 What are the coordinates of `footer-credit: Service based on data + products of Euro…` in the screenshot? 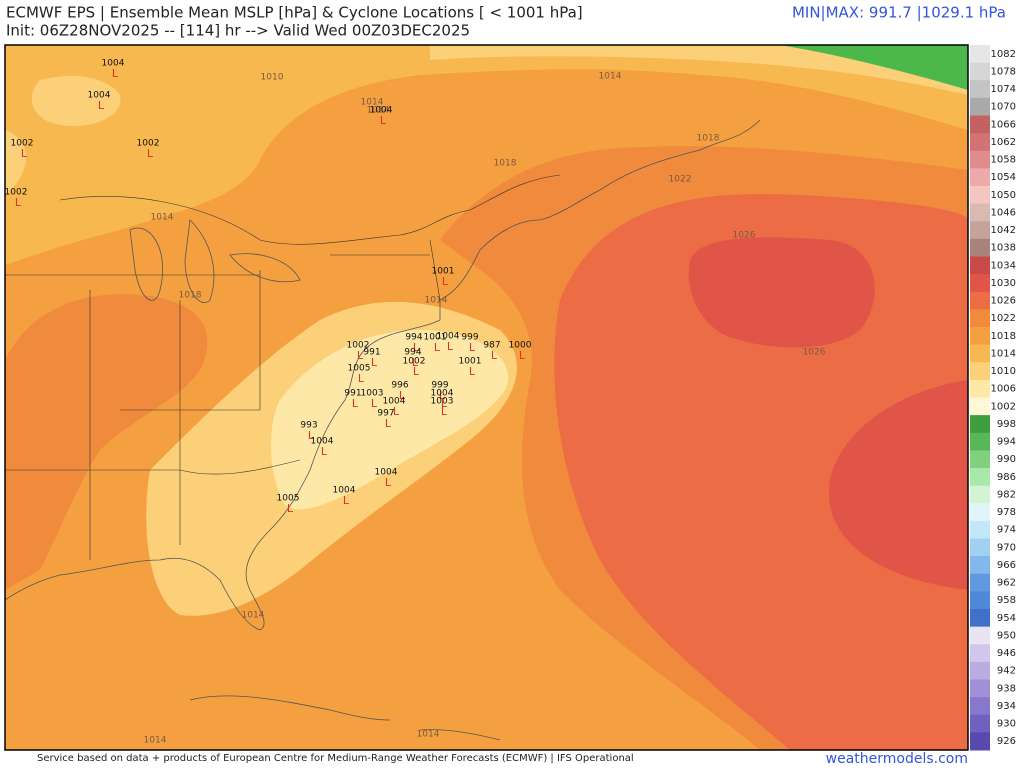 It's located at (335, 758).